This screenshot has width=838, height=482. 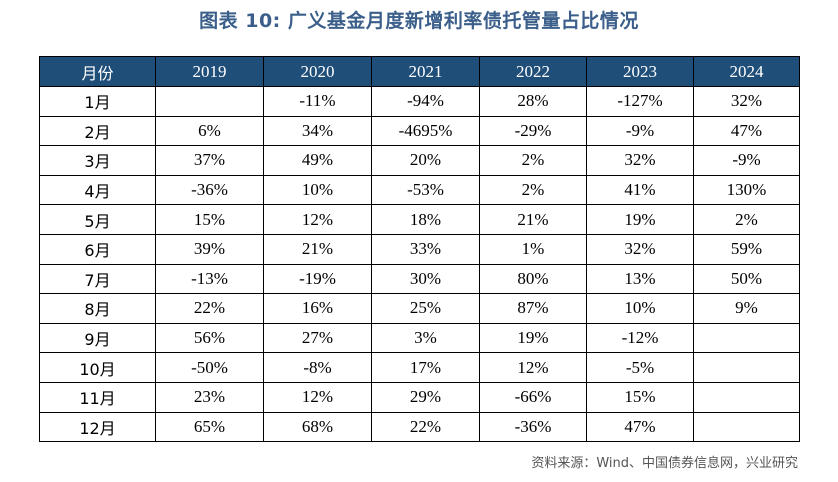 I want to click on row-label-cell: 10月, so click(x=97, y=367).